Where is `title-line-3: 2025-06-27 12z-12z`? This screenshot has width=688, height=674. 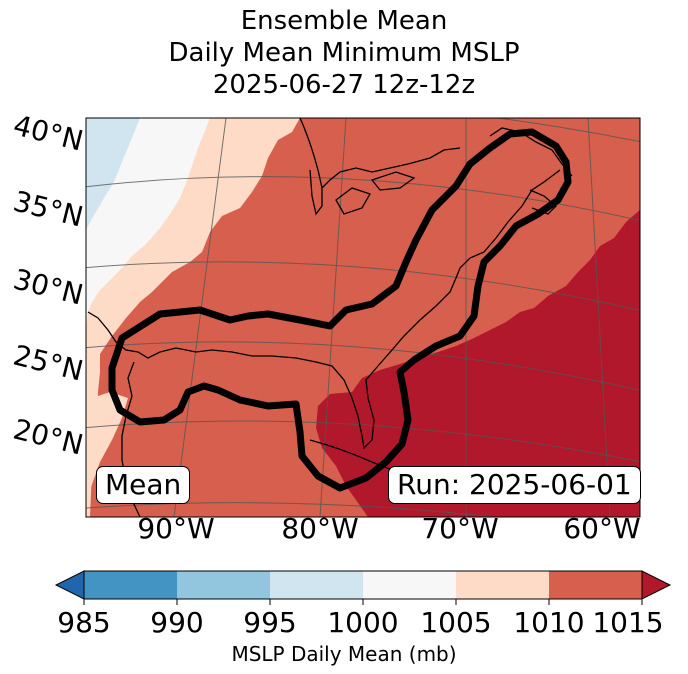
title-line-3: 2025-06-27 12z-12z is located at coordinates (344, 85).